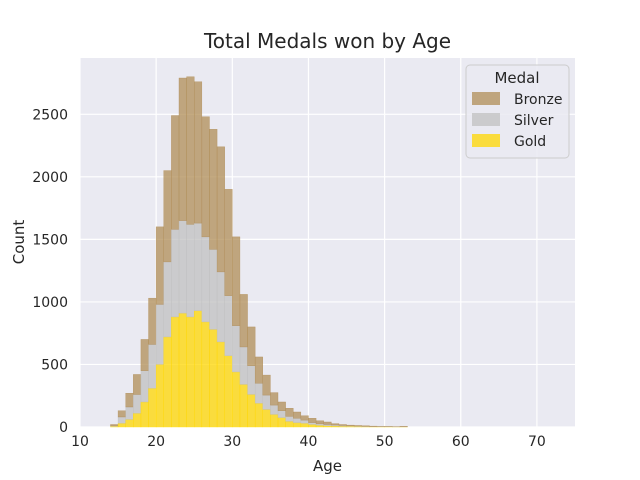 This screenshot has width=640, height=480. What do you see at coordinates (327, 466) in the screenshot?
I see `x-axis-label: Age` at bounding box center [327, 466].